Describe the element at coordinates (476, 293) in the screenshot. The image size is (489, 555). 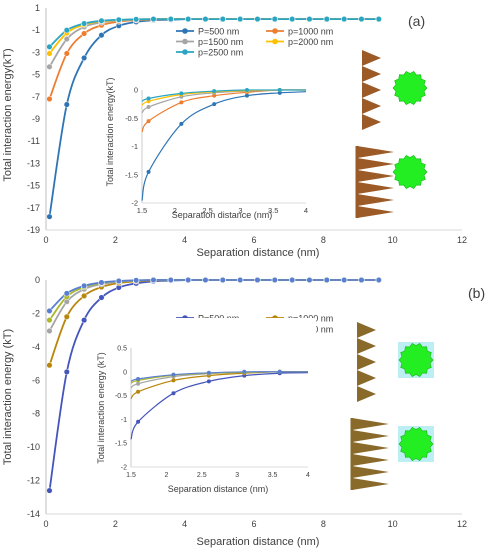
I see `panel-label-b: (b)` at that location.